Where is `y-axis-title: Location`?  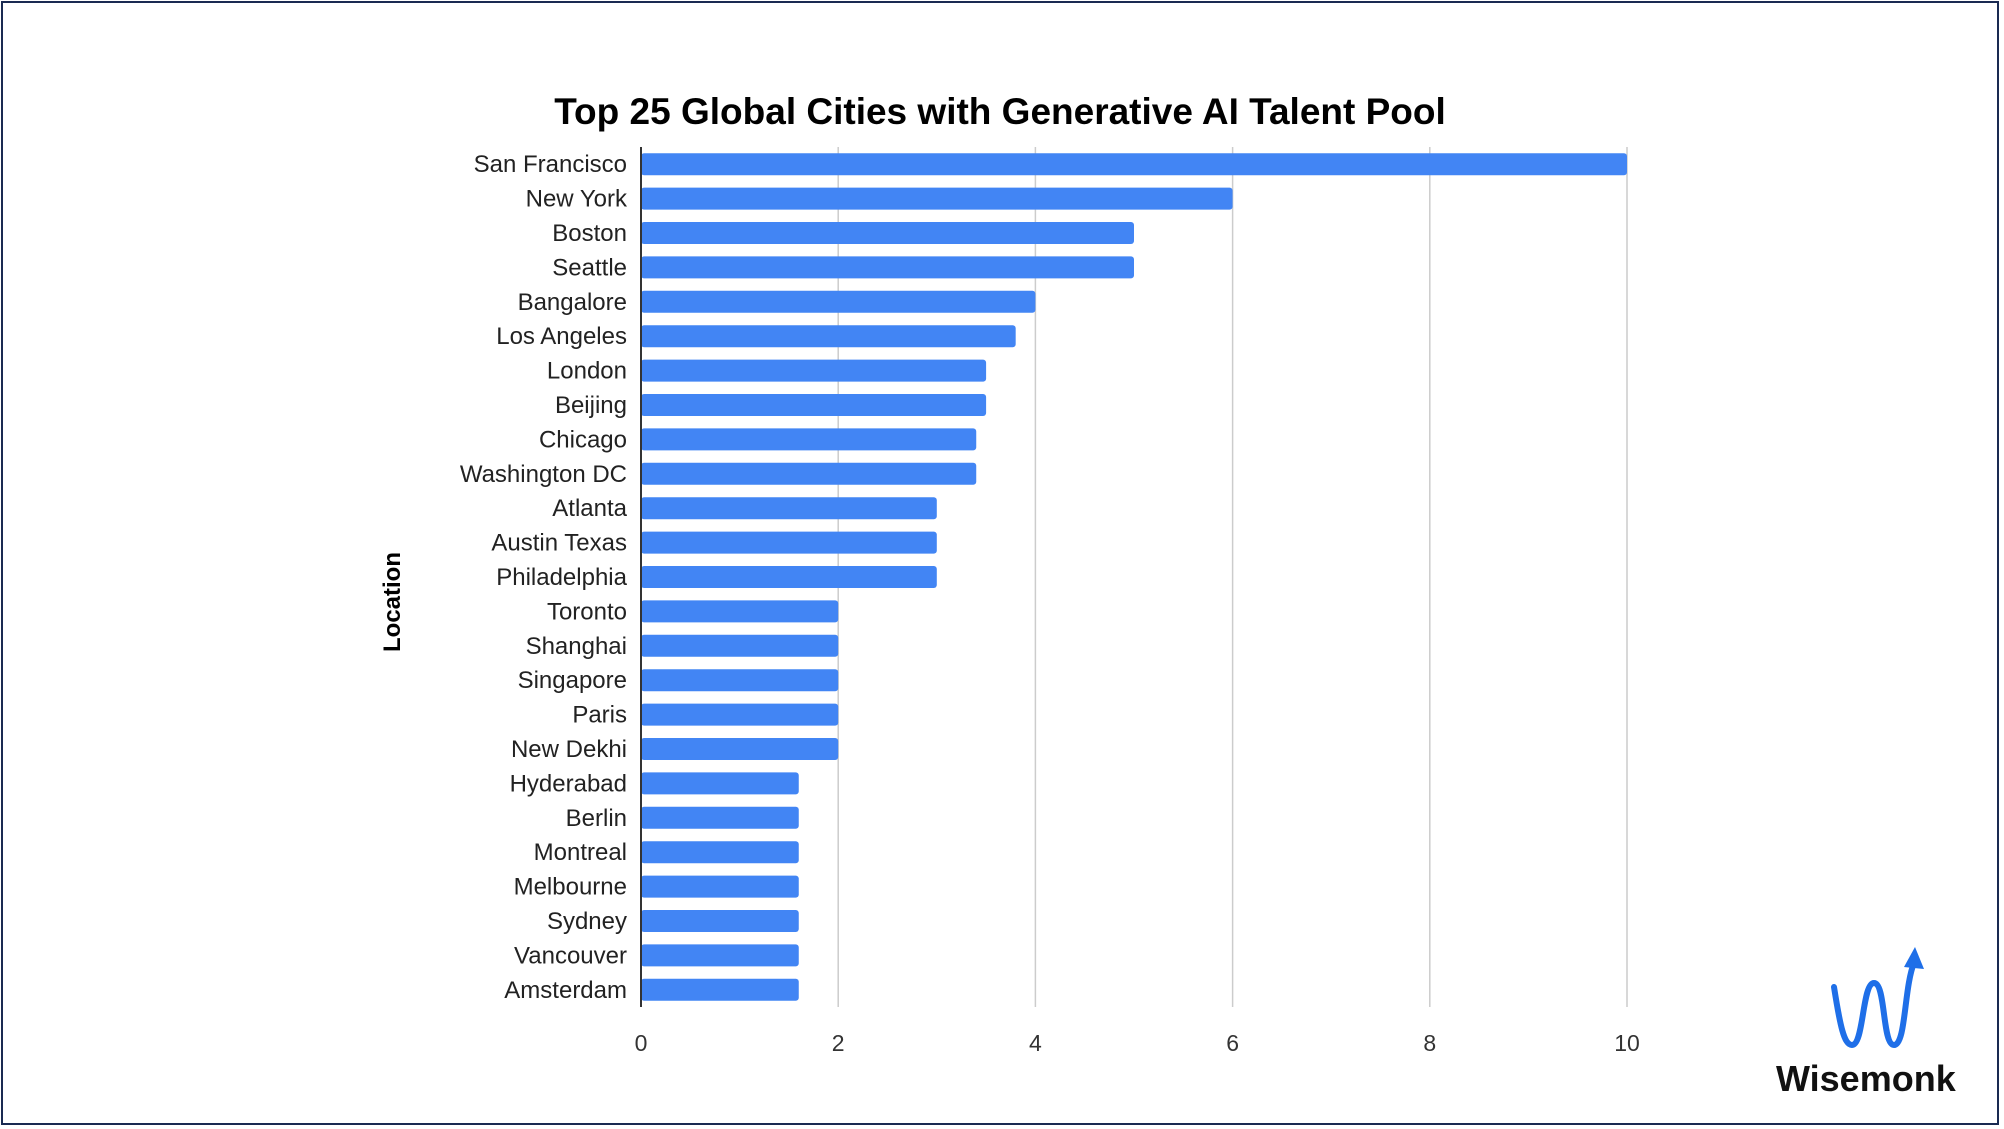 y-axis-title: Location is located at coordinates (392, 602).